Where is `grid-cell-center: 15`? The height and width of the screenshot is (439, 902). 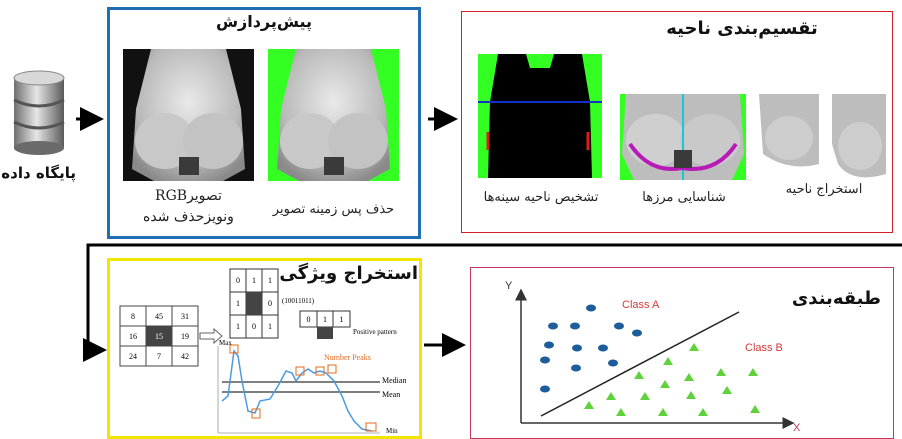
grid-cell-center: 15 is located at coordinates (159, 336).